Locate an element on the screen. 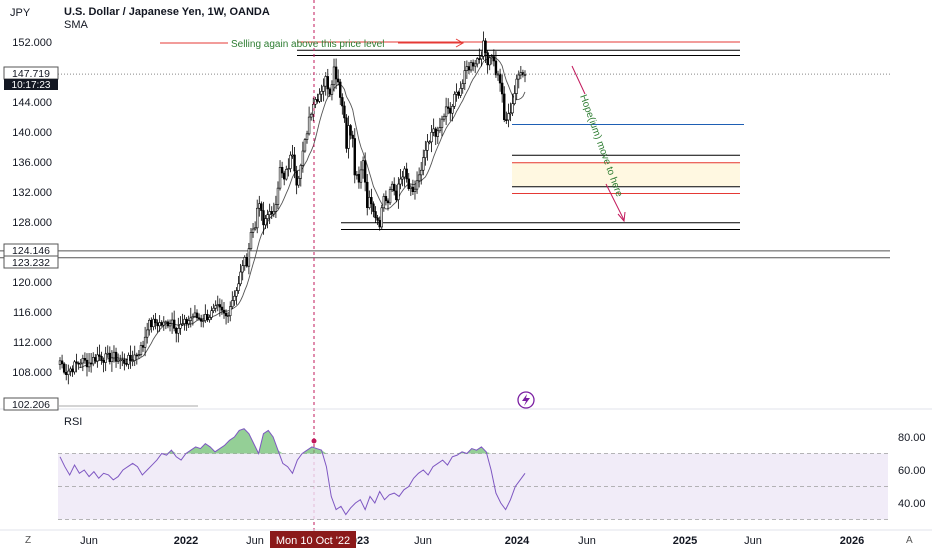 The image size is (932, 550). symbol-label: JPY is located at coordinates (20, 13).